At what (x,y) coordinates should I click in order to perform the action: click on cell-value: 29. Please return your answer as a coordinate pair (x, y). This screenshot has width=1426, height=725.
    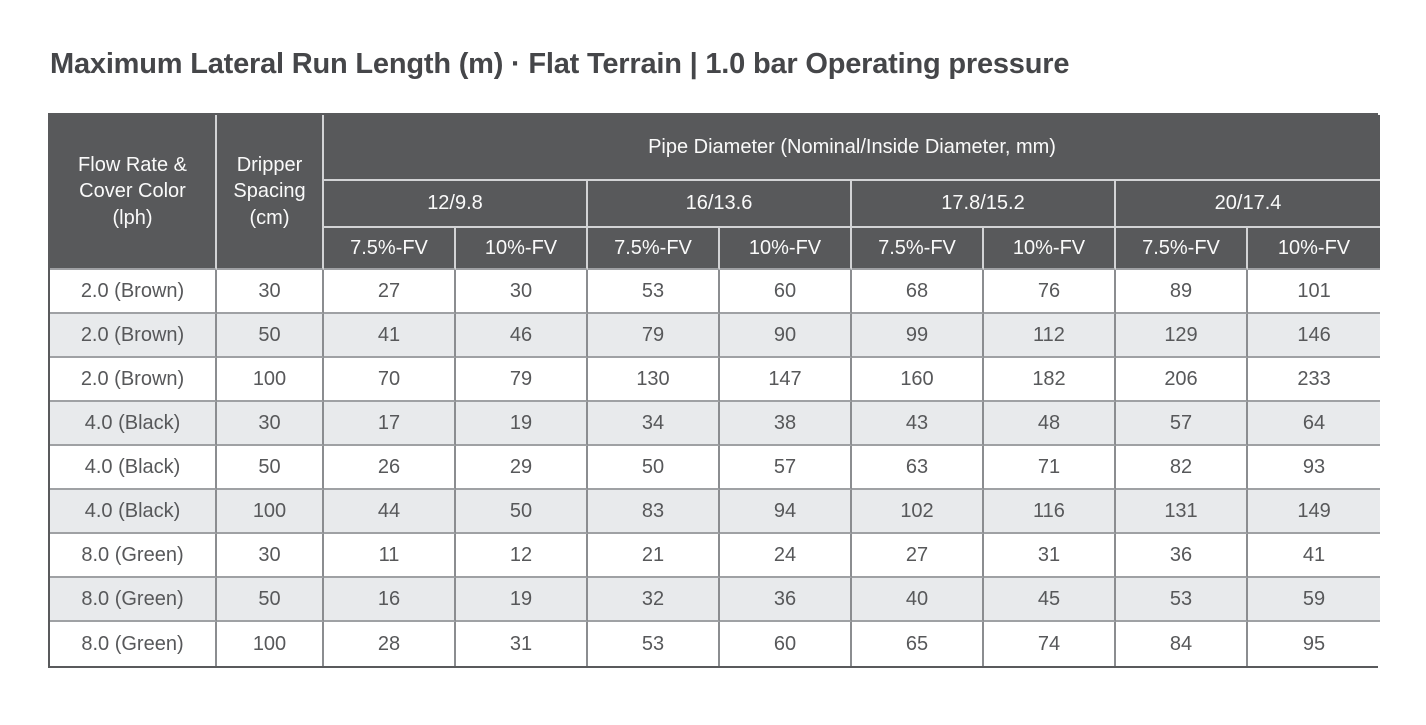
    Looking at the image, I should click on (522, 468).